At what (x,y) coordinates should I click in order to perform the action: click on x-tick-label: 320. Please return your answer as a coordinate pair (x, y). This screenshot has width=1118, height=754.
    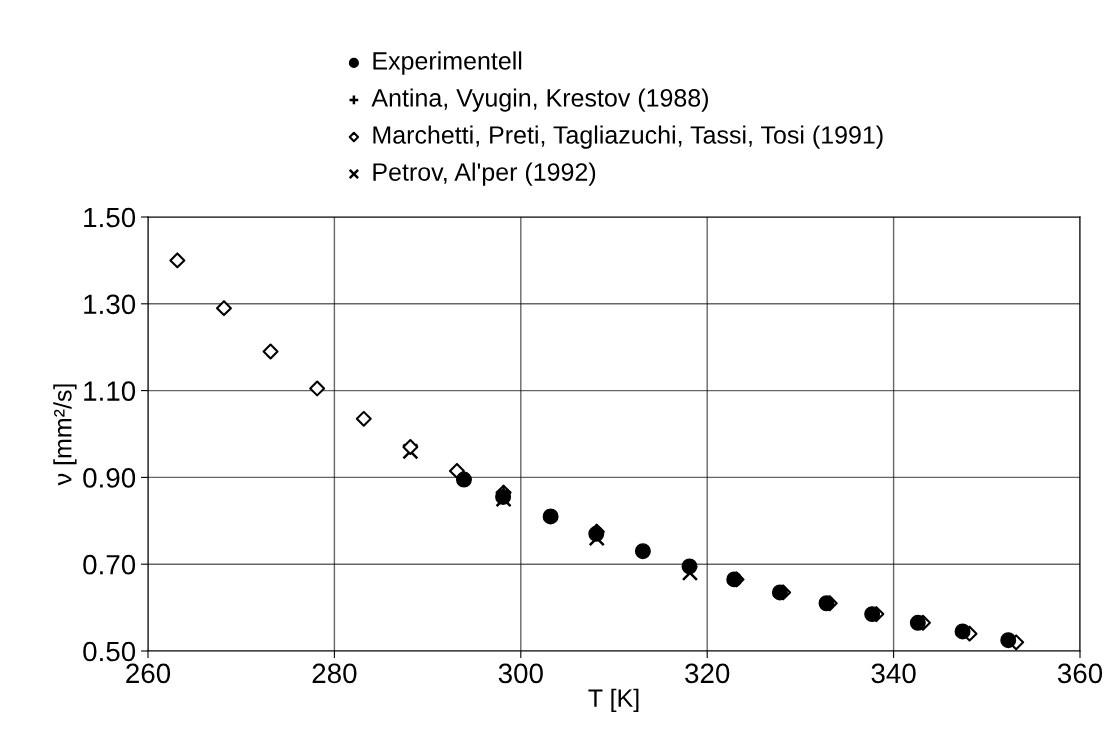
    Looking at the image, I should click on (707, 673).